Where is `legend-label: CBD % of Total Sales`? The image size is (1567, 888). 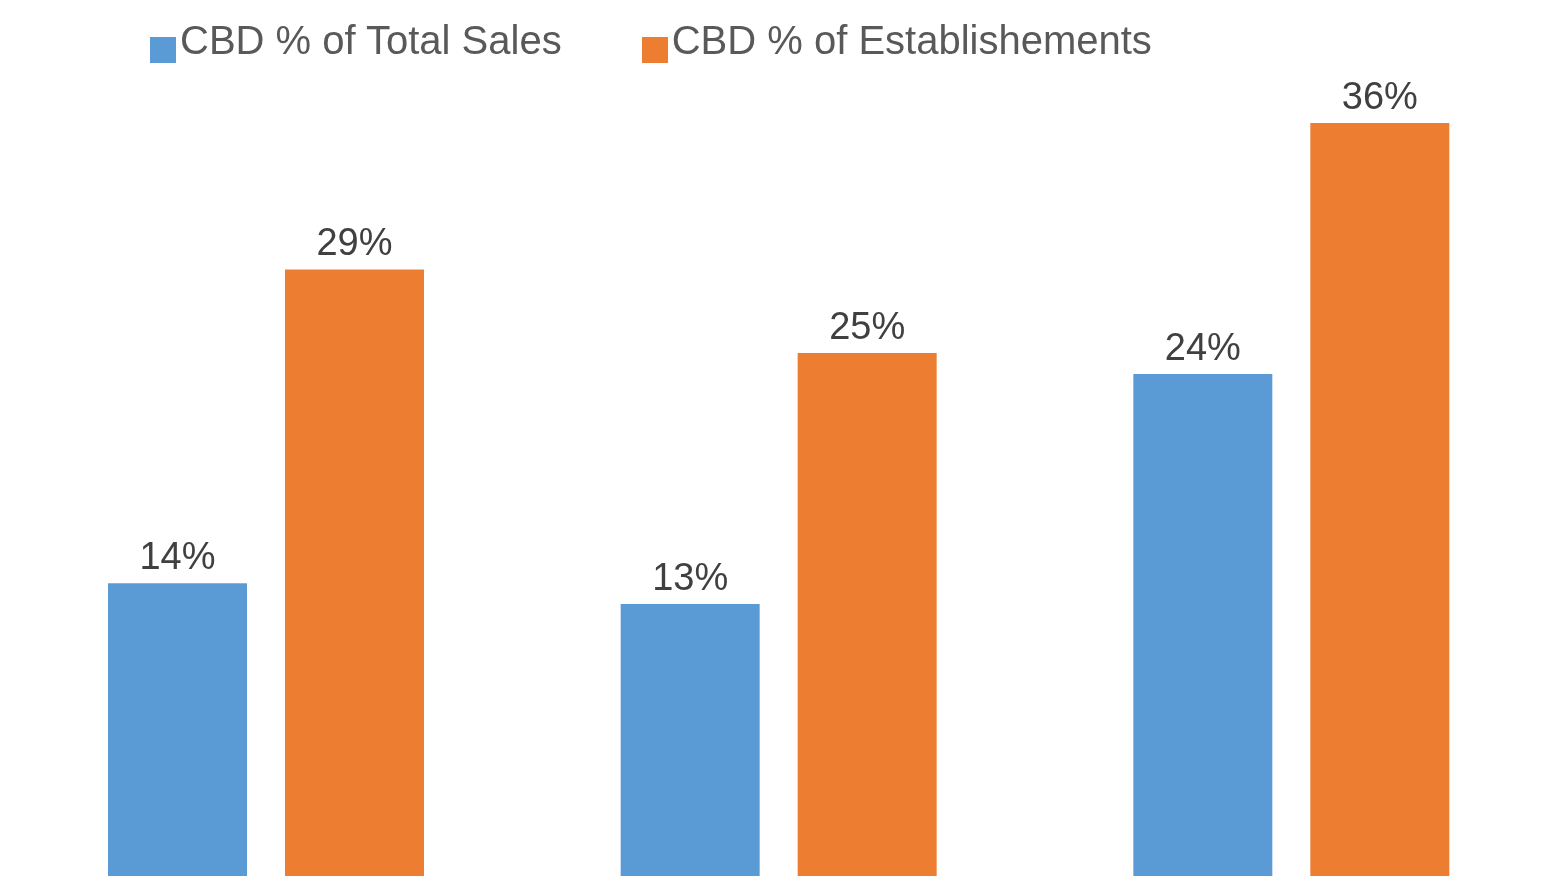 legend-label: CBD % of Total Sales is located at coordinates (371, 40).